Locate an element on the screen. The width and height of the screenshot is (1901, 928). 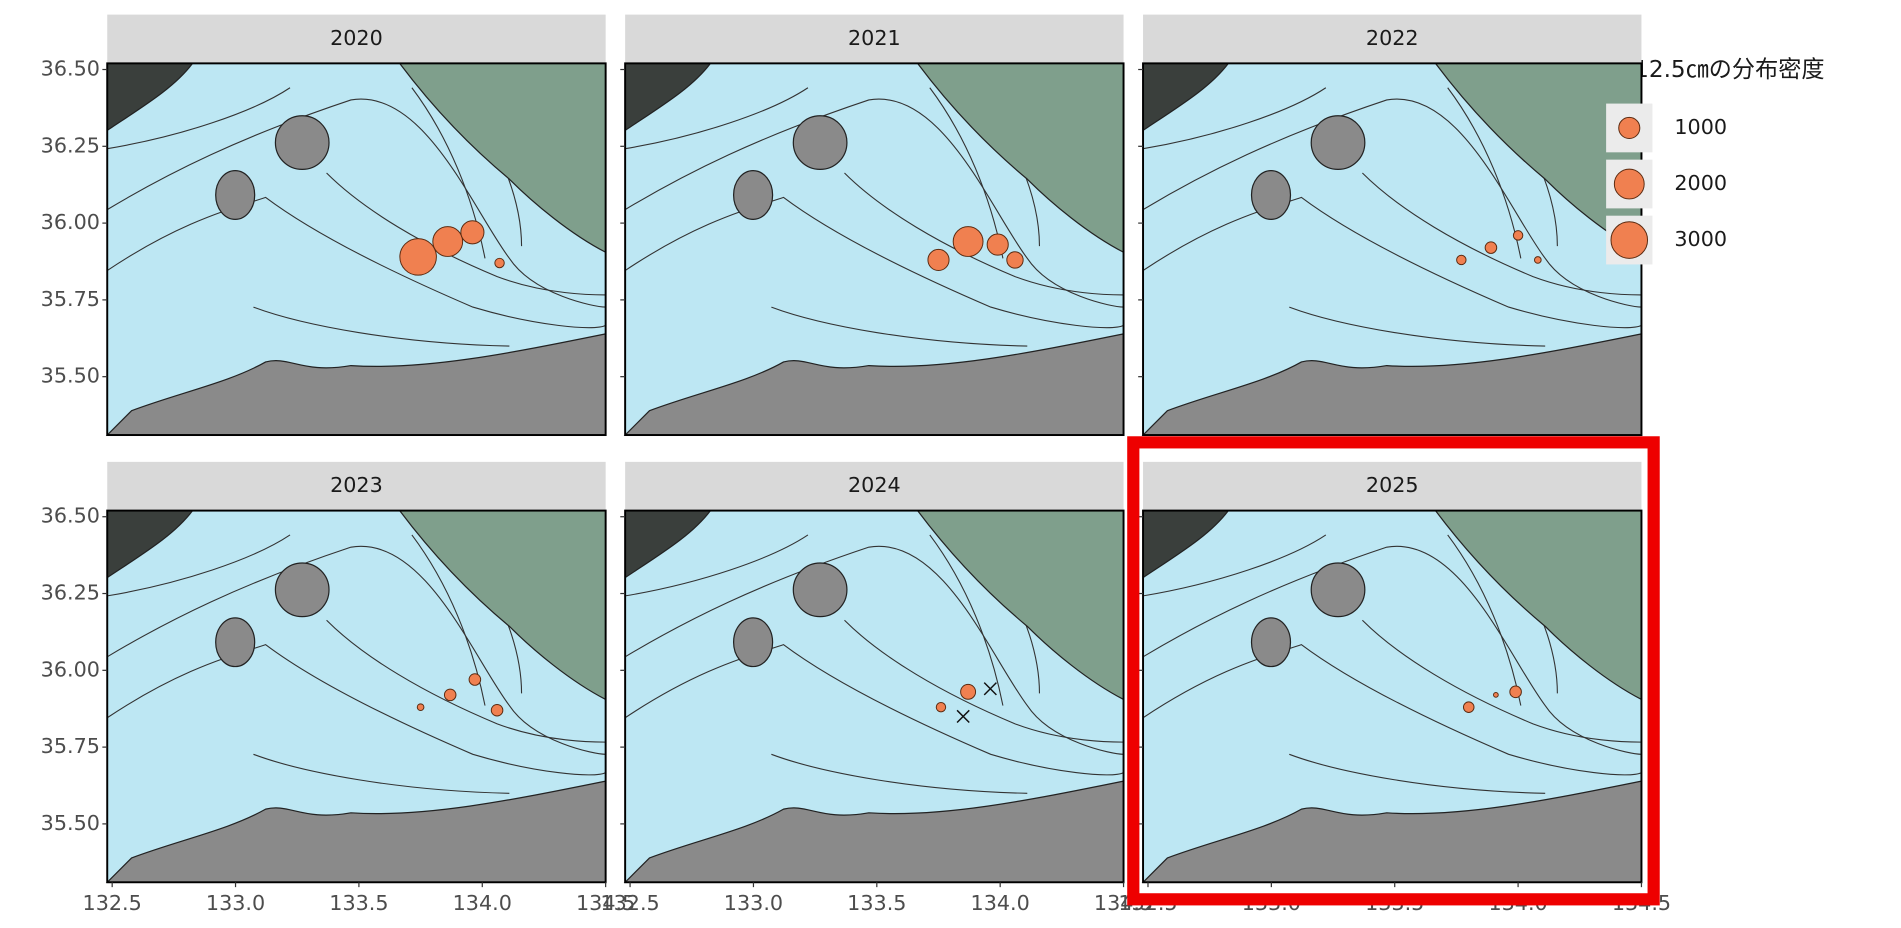
legend-symbol is located at coordinates (1629, 240).